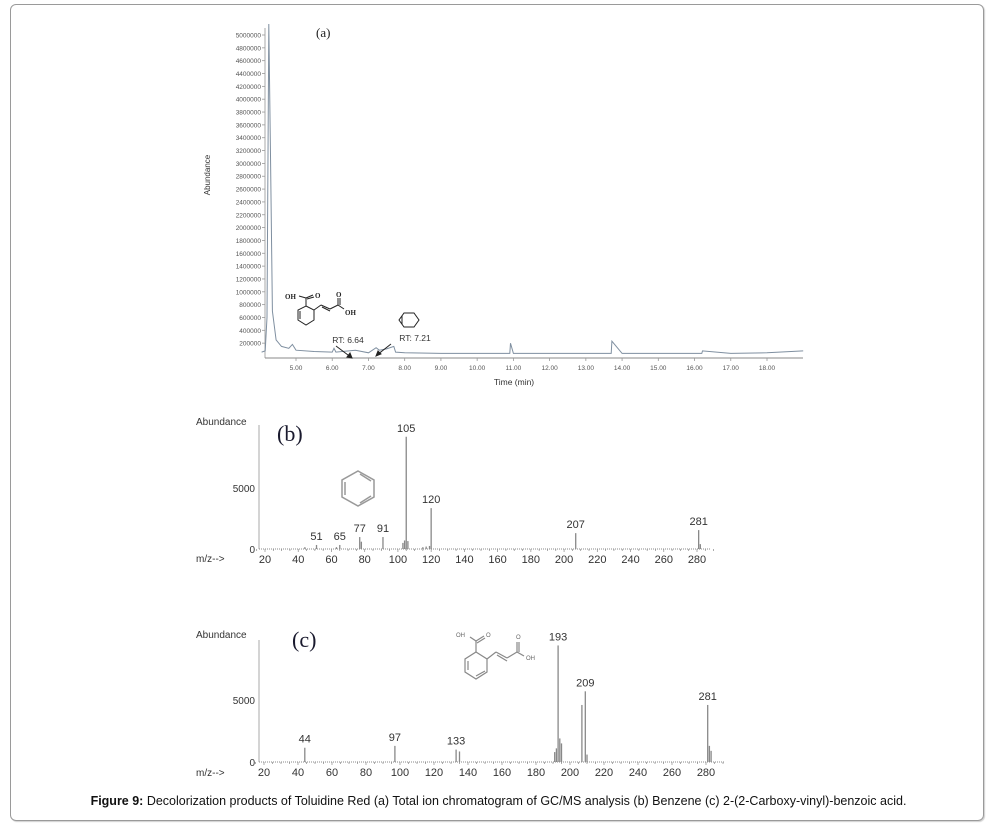  Describe the element at coordinates (250, 305) in the screenshot. I see `y-tick-label: 800000` at that location.